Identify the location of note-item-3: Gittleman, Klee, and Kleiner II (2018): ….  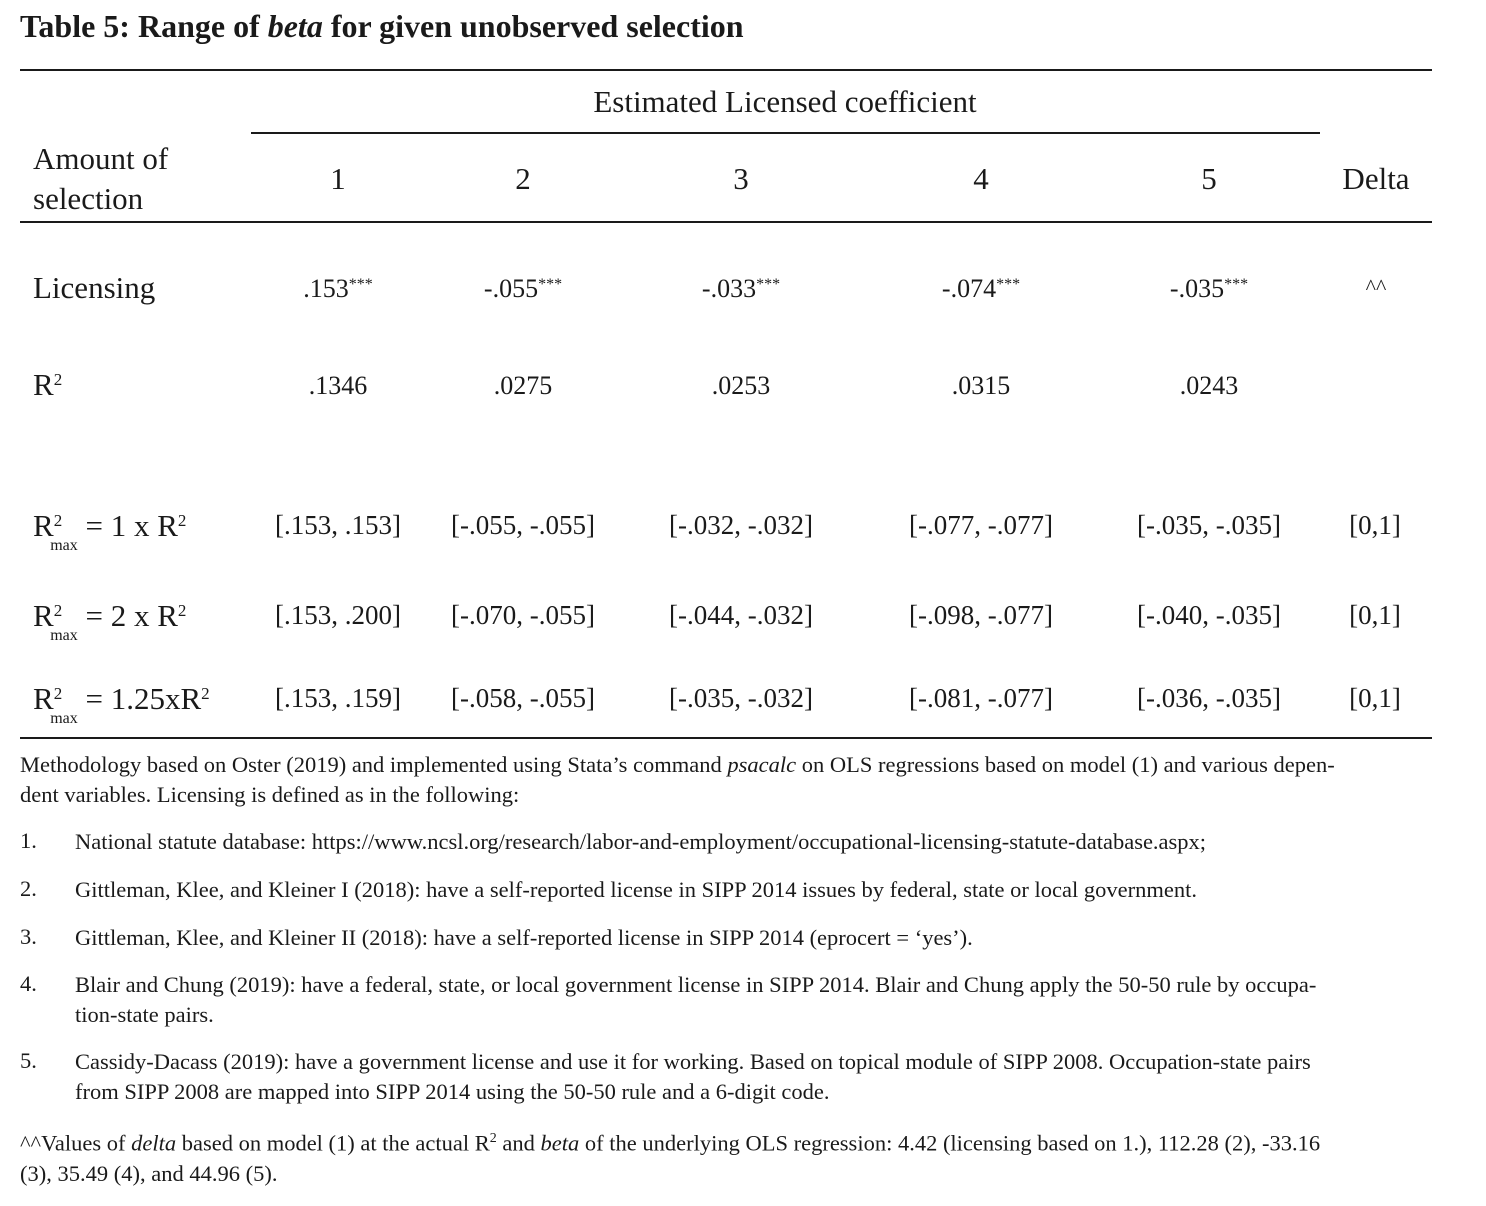
(524, 937).